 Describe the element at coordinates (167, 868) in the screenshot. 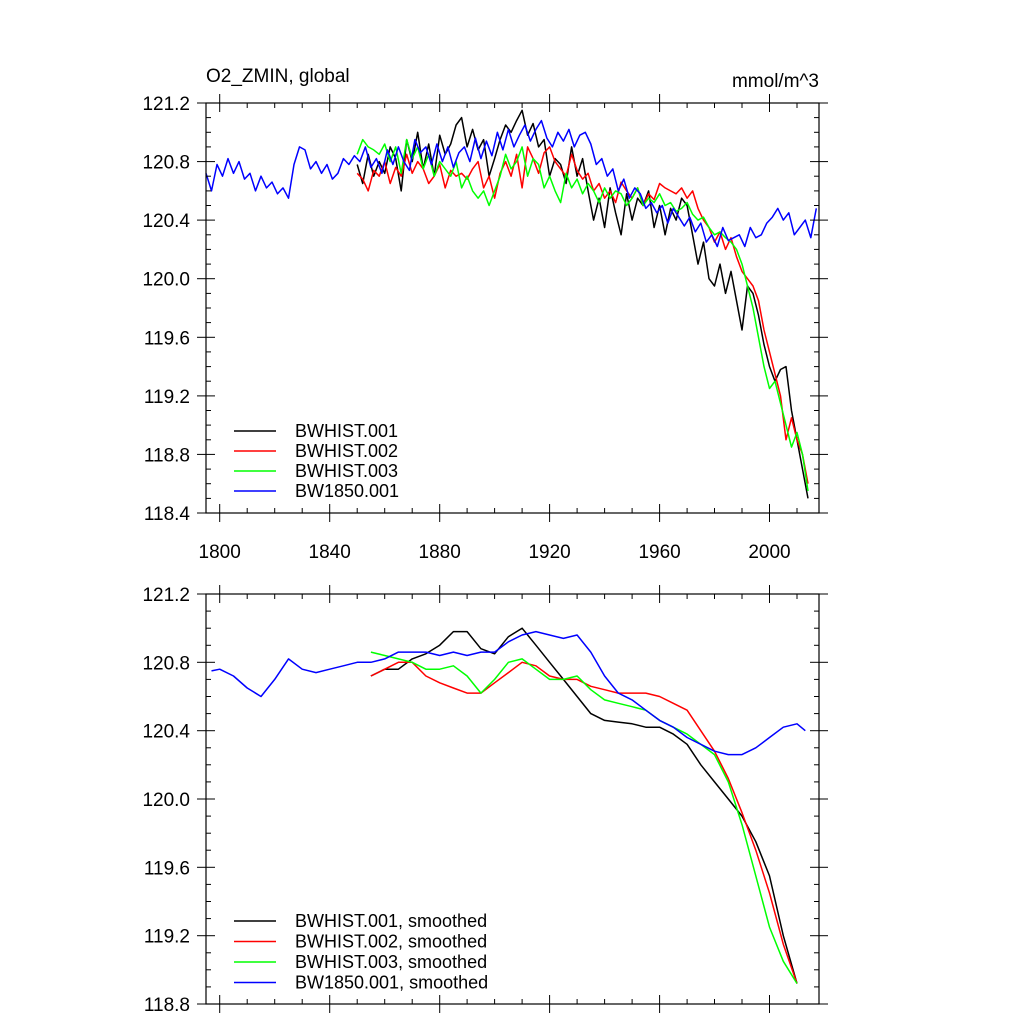

I see `bottom-y-tick-label: 119.6` at that location.